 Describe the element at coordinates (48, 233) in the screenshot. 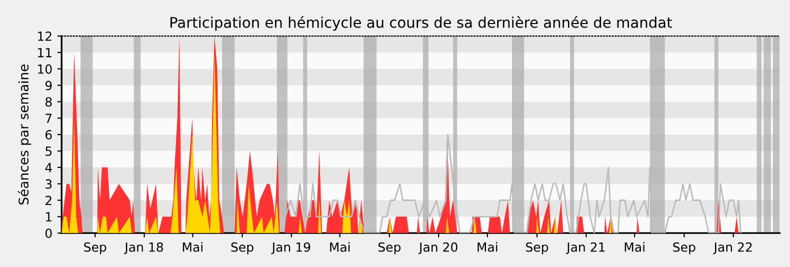

I see `y-tick-label: 0` at that location.